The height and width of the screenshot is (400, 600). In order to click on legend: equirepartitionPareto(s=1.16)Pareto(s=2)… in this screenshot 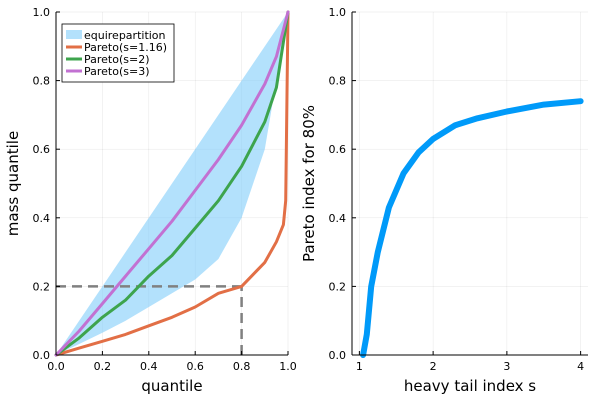, I will do `click(118, 53)`.